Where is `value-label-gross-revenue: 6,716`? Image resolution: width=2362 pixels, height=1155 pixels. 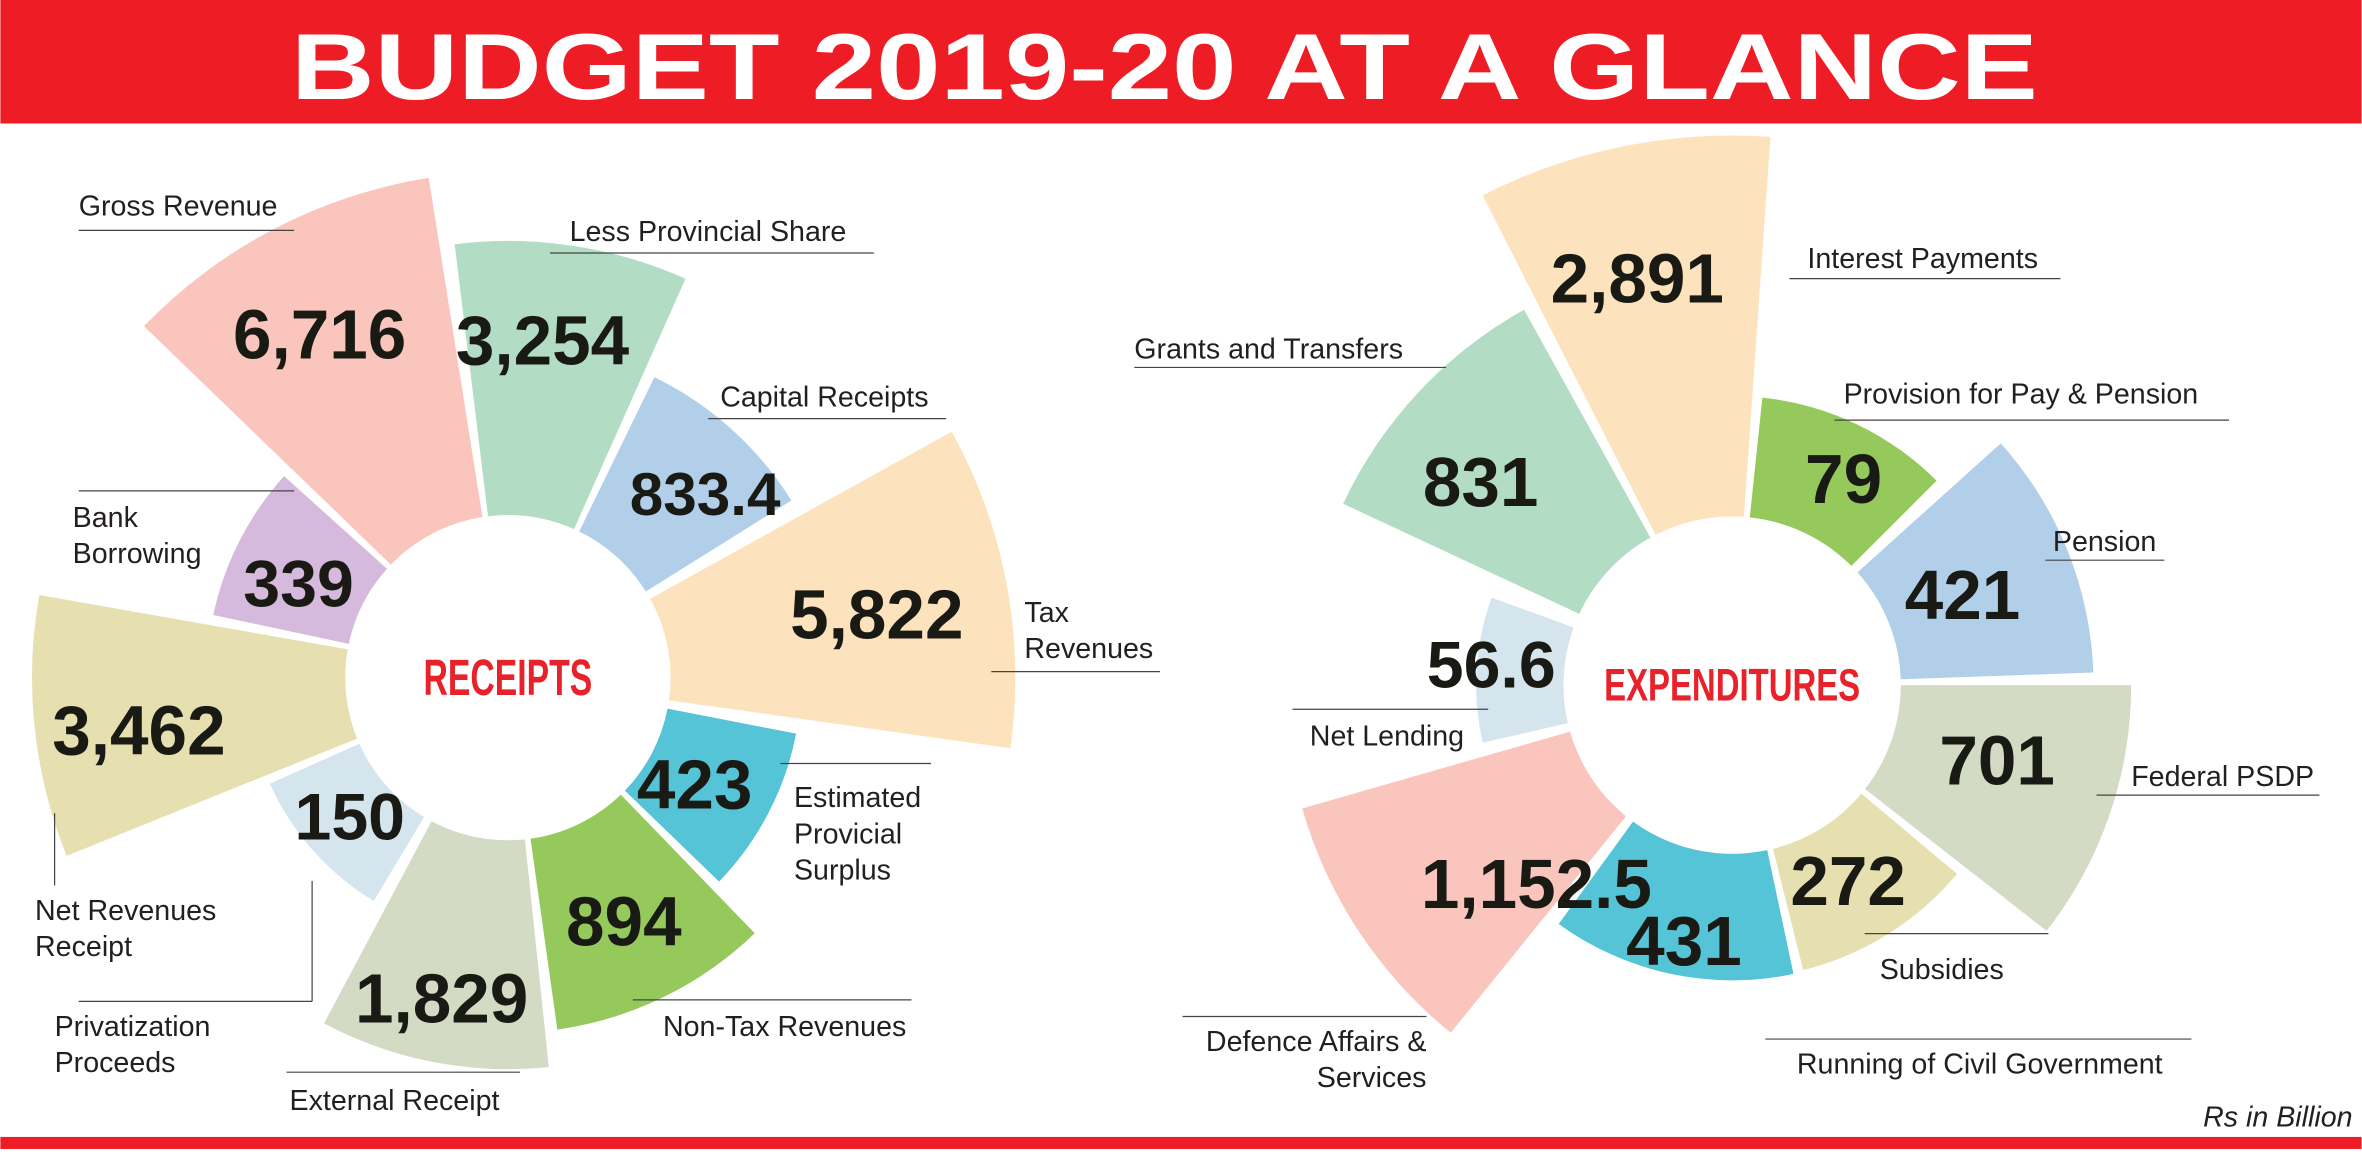
value-label-gross-revenue: 6,716 is located at coordinates (319, 334).